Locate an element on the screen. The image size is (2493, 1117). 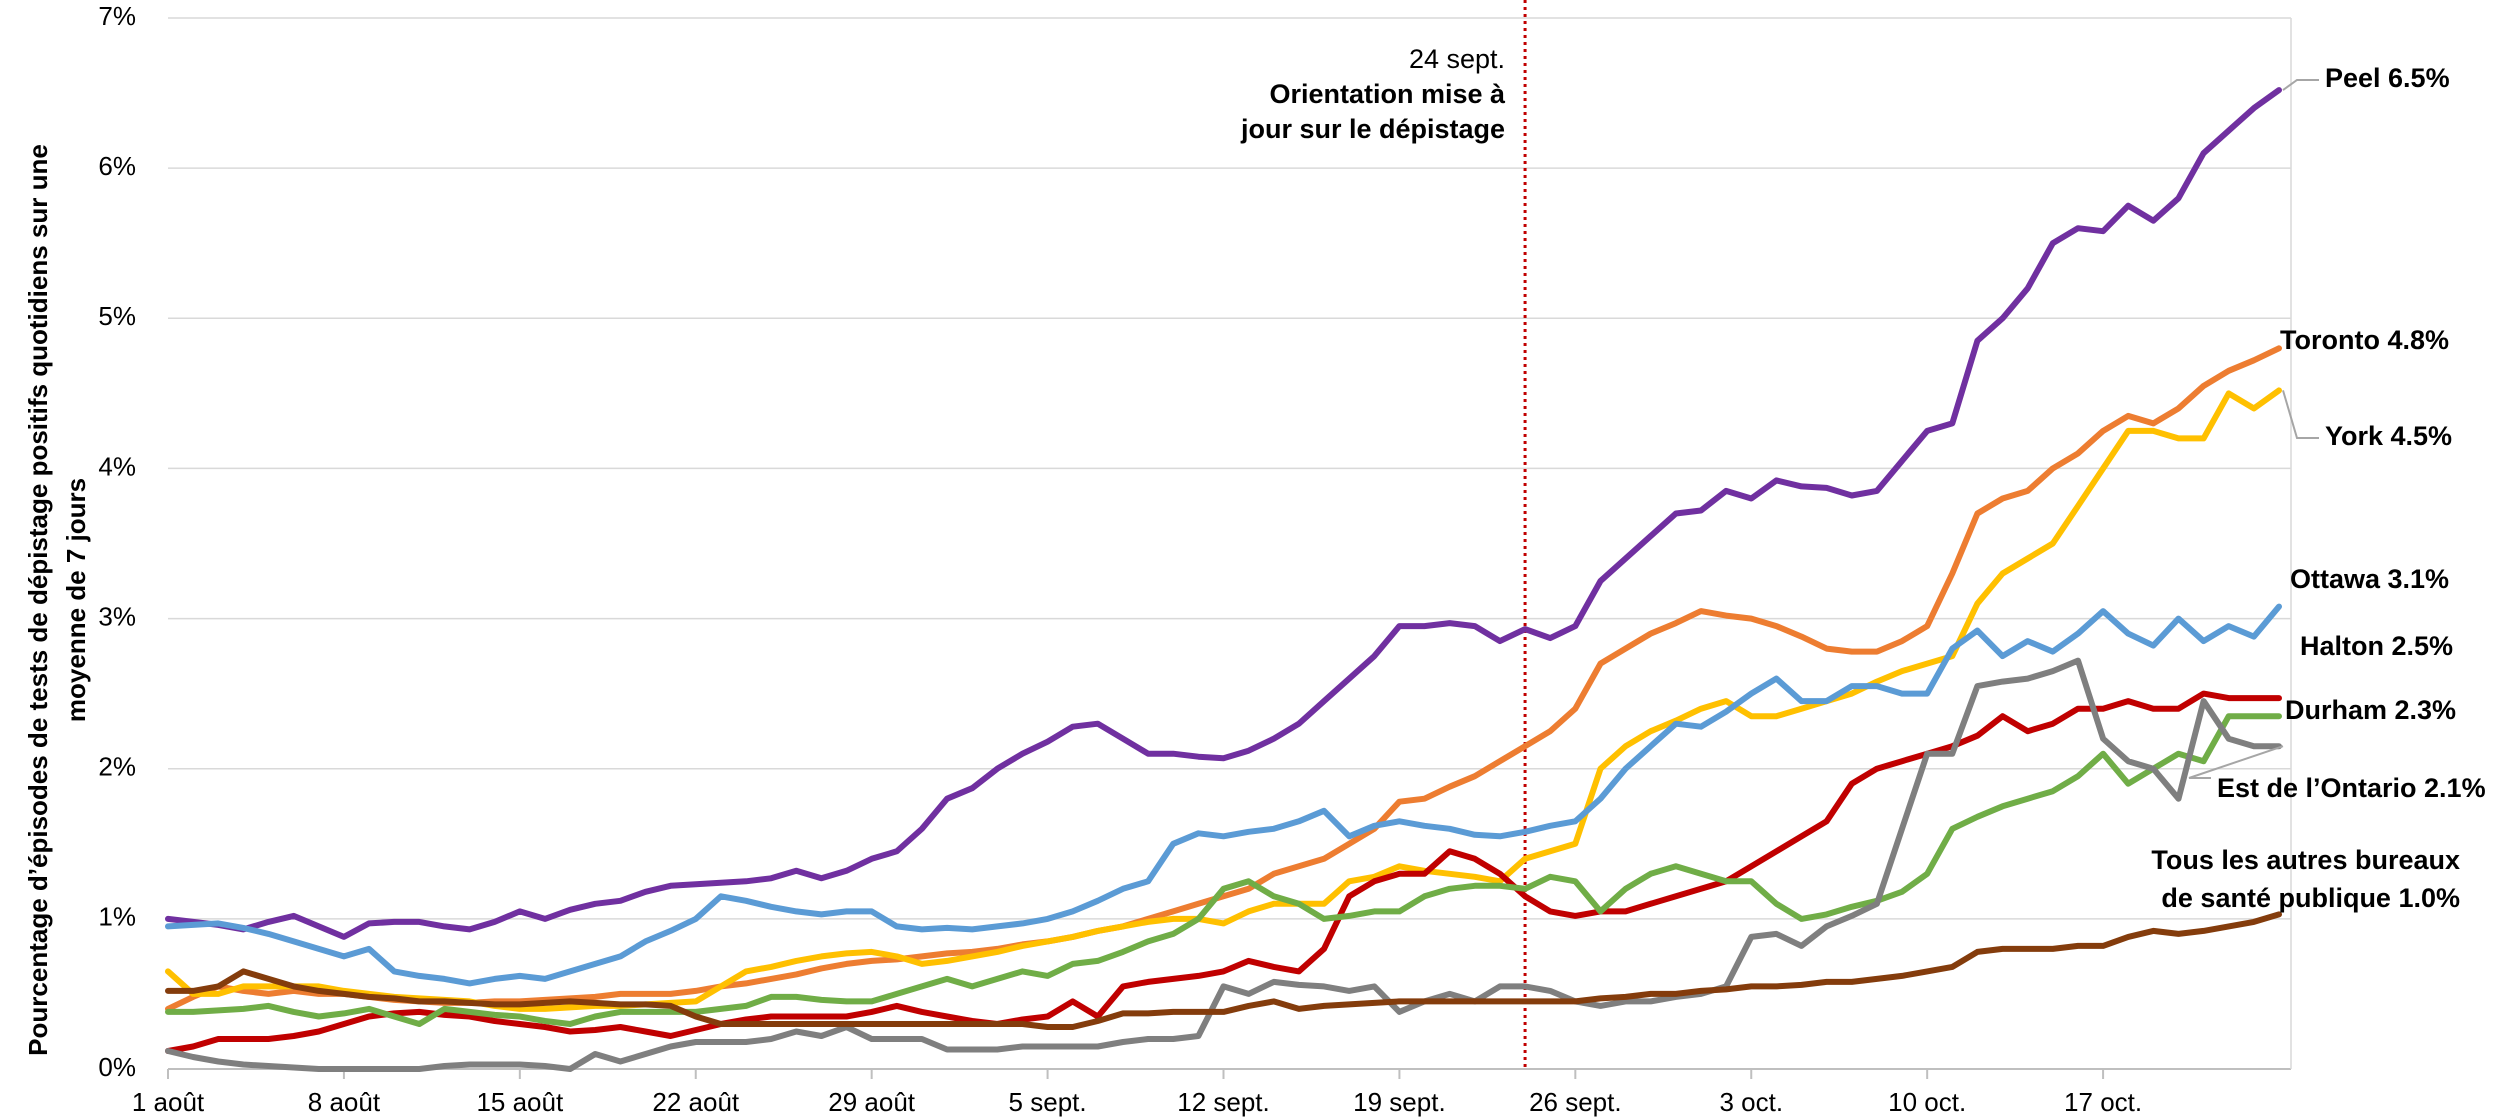
series-label: Durham 2.3% is located at coordinates (2370, 710).